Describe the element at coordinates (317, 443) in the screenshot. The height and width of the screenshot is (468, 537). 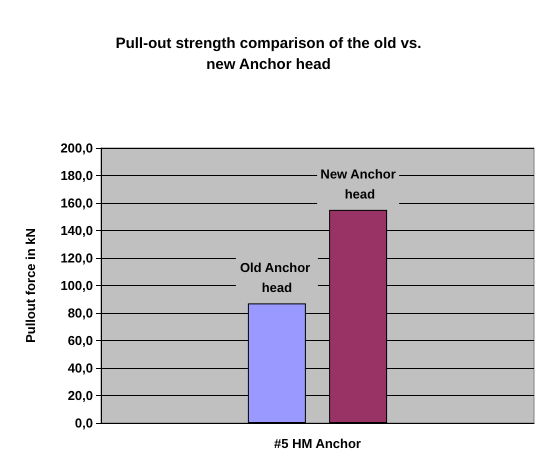
I see `x-tick-label: #5 HM Anchor` at that location.